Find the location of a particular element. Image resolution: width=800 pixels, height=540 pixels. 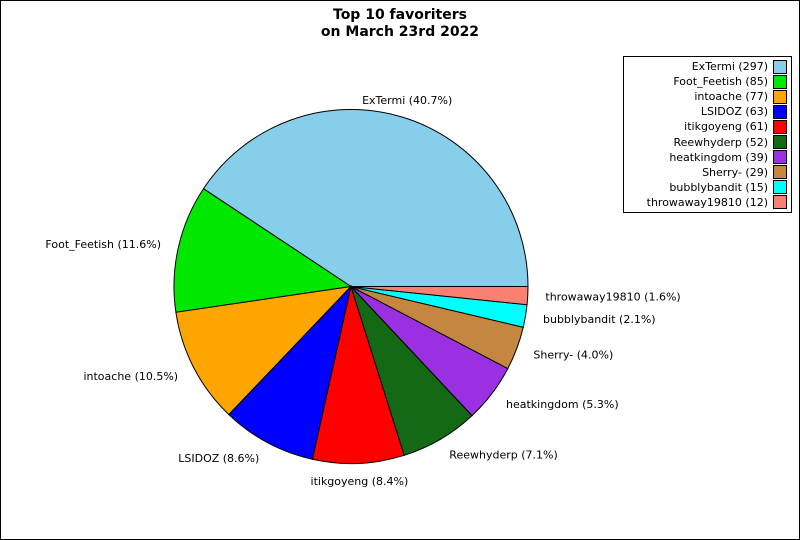

legend-row-Reewhyderp: Reewhyderp (52) is located at coordinates (706, 142).